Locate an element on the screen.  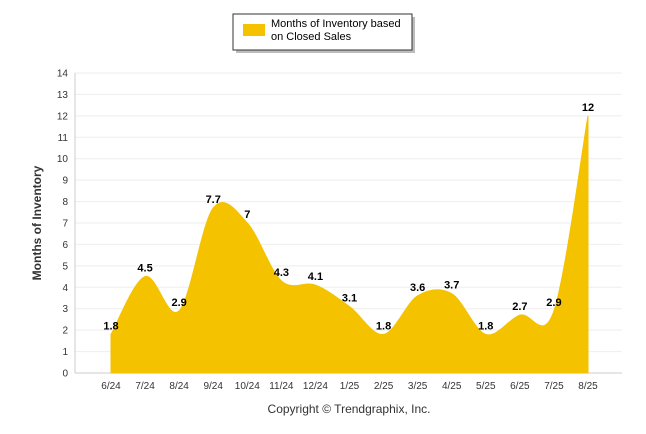
x-tick-label: 6/25 is located at coordinates (520, 386).